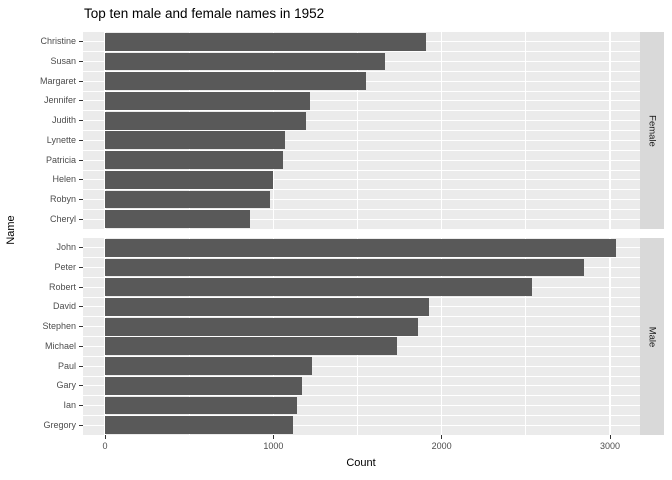  What do you see at coordinates (66, 385) in the screenshot?
I see `y-tick-label: Gary` at bounding box center [66, 385].